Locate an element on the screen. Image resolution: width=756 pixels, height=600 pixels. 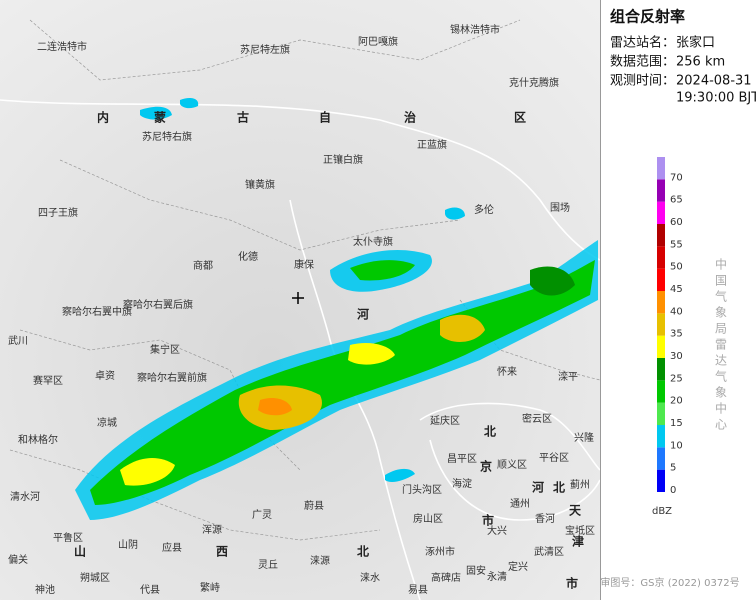
place-label: 平鲁区 is located at coordinates (68, 537).